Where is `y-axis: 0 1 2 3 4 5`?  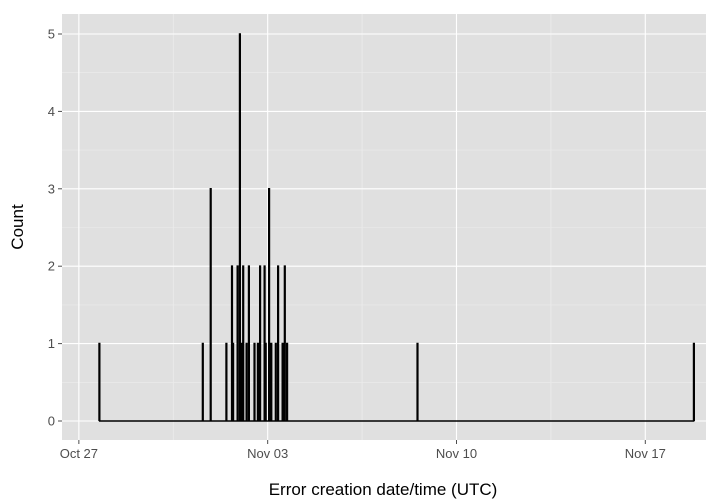 y-axis: 0 1 2 3 4 5 is located at coordinates (55, 228).